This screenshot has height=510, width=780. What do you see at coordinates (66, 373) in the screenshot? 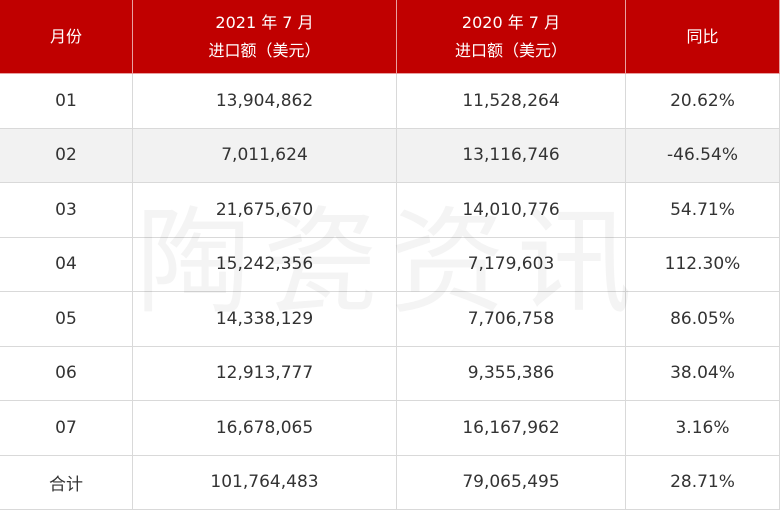
I see `table-cell: 06` at bounding box center [66, 373].